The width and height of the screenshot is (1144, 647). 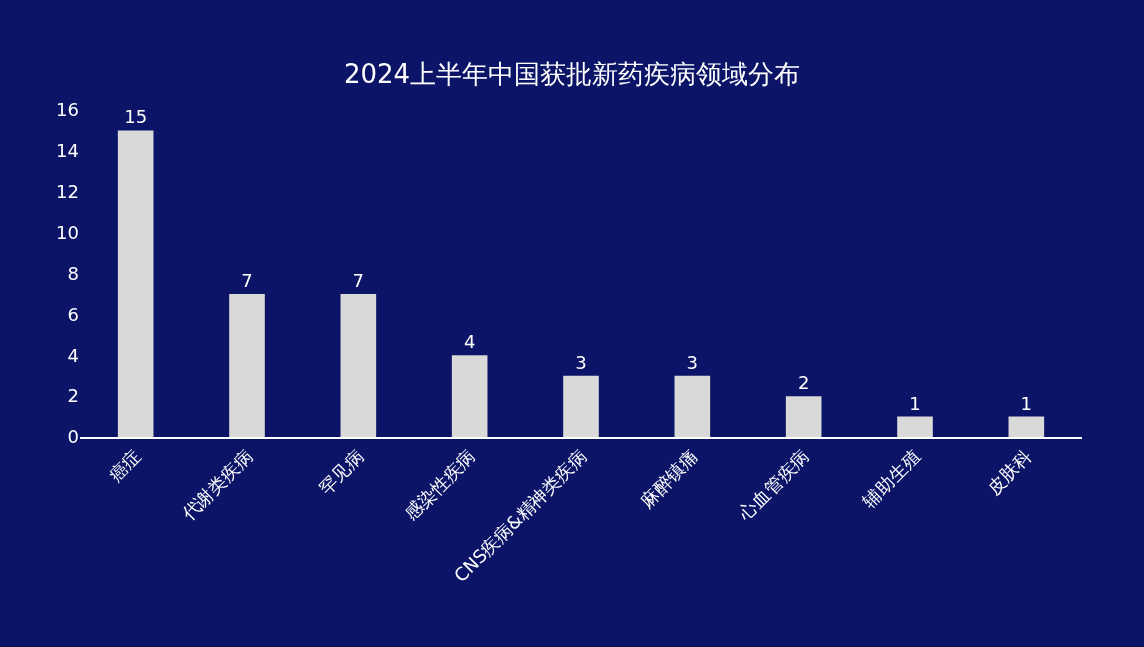 I want to click on data-label: 15, so click(x=136, y=117).